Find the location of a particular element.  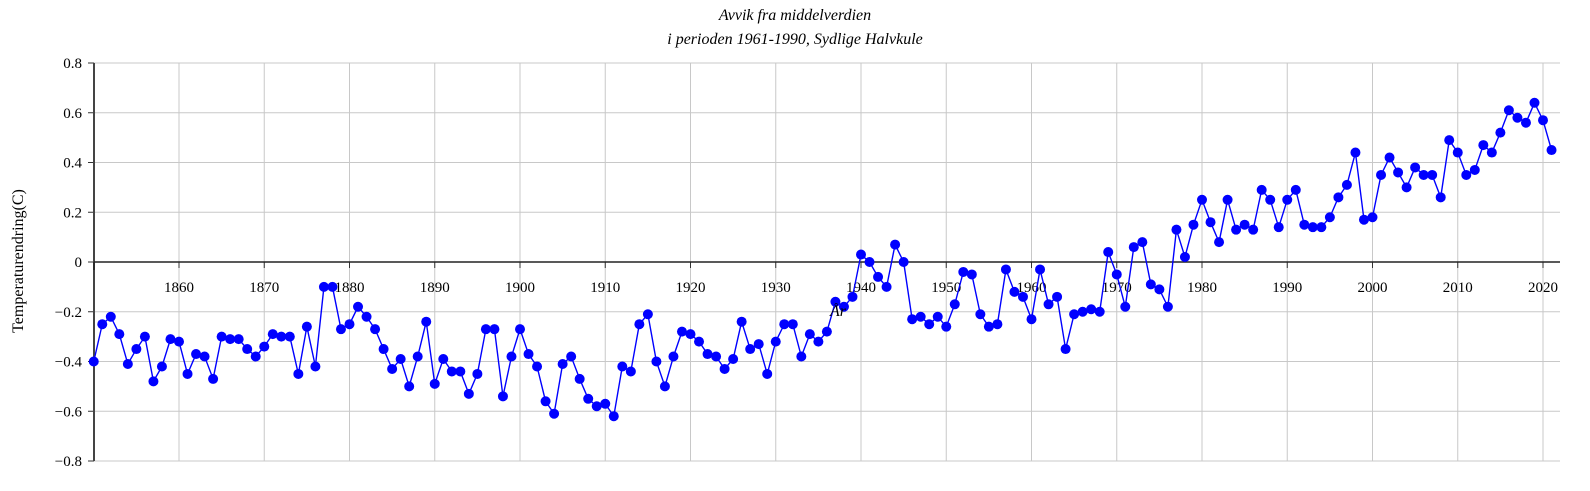

y-axis-label: Temperaturendring(C) is located at coordinates (18, 261).